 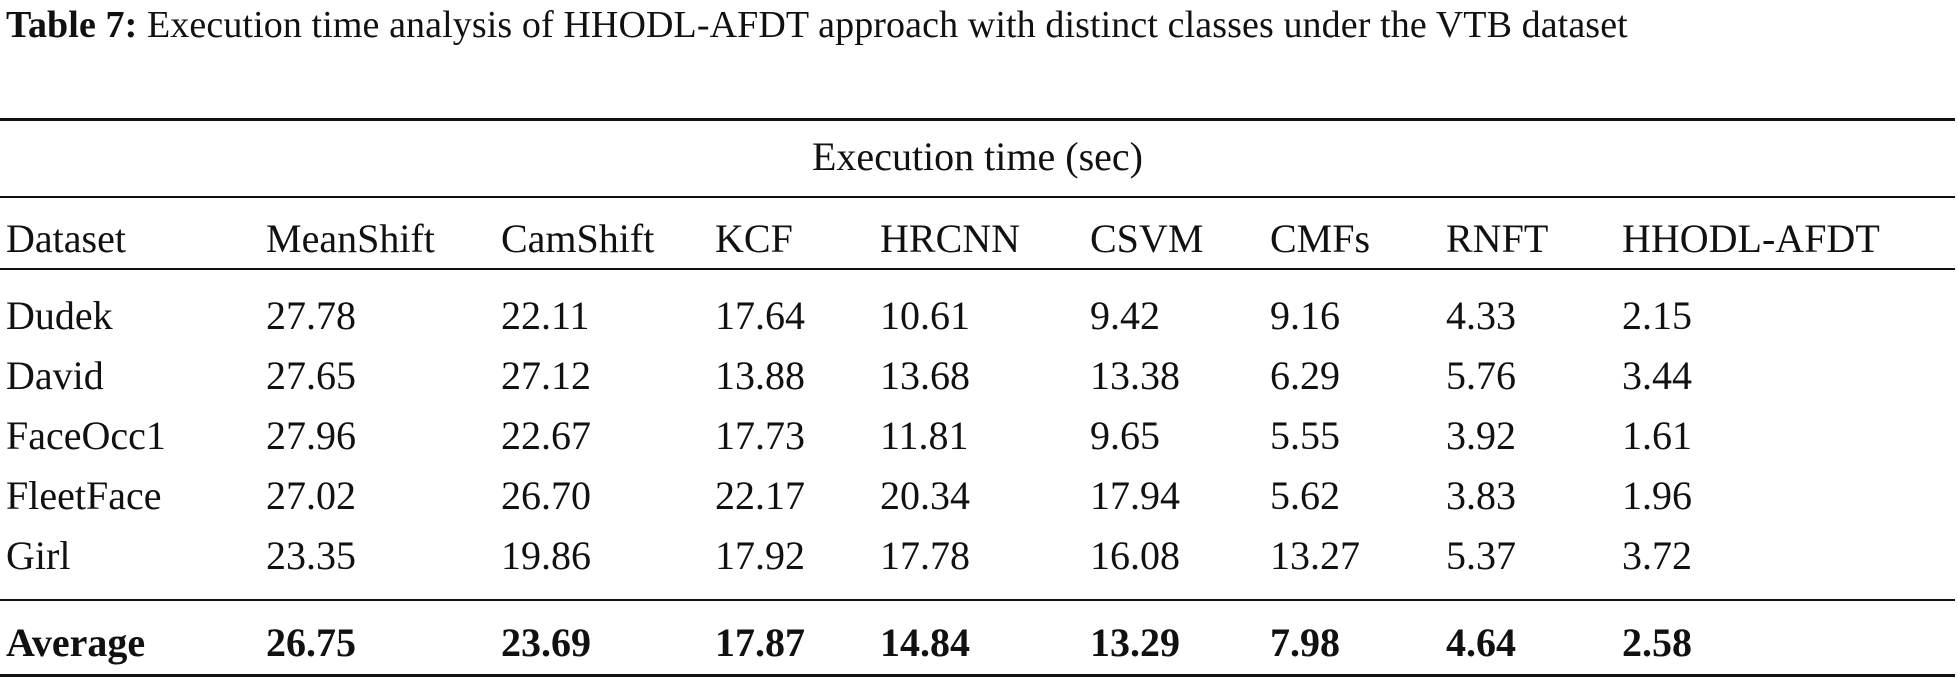 I want to click on table-cell: 22.17, so click(x=760, y=495).